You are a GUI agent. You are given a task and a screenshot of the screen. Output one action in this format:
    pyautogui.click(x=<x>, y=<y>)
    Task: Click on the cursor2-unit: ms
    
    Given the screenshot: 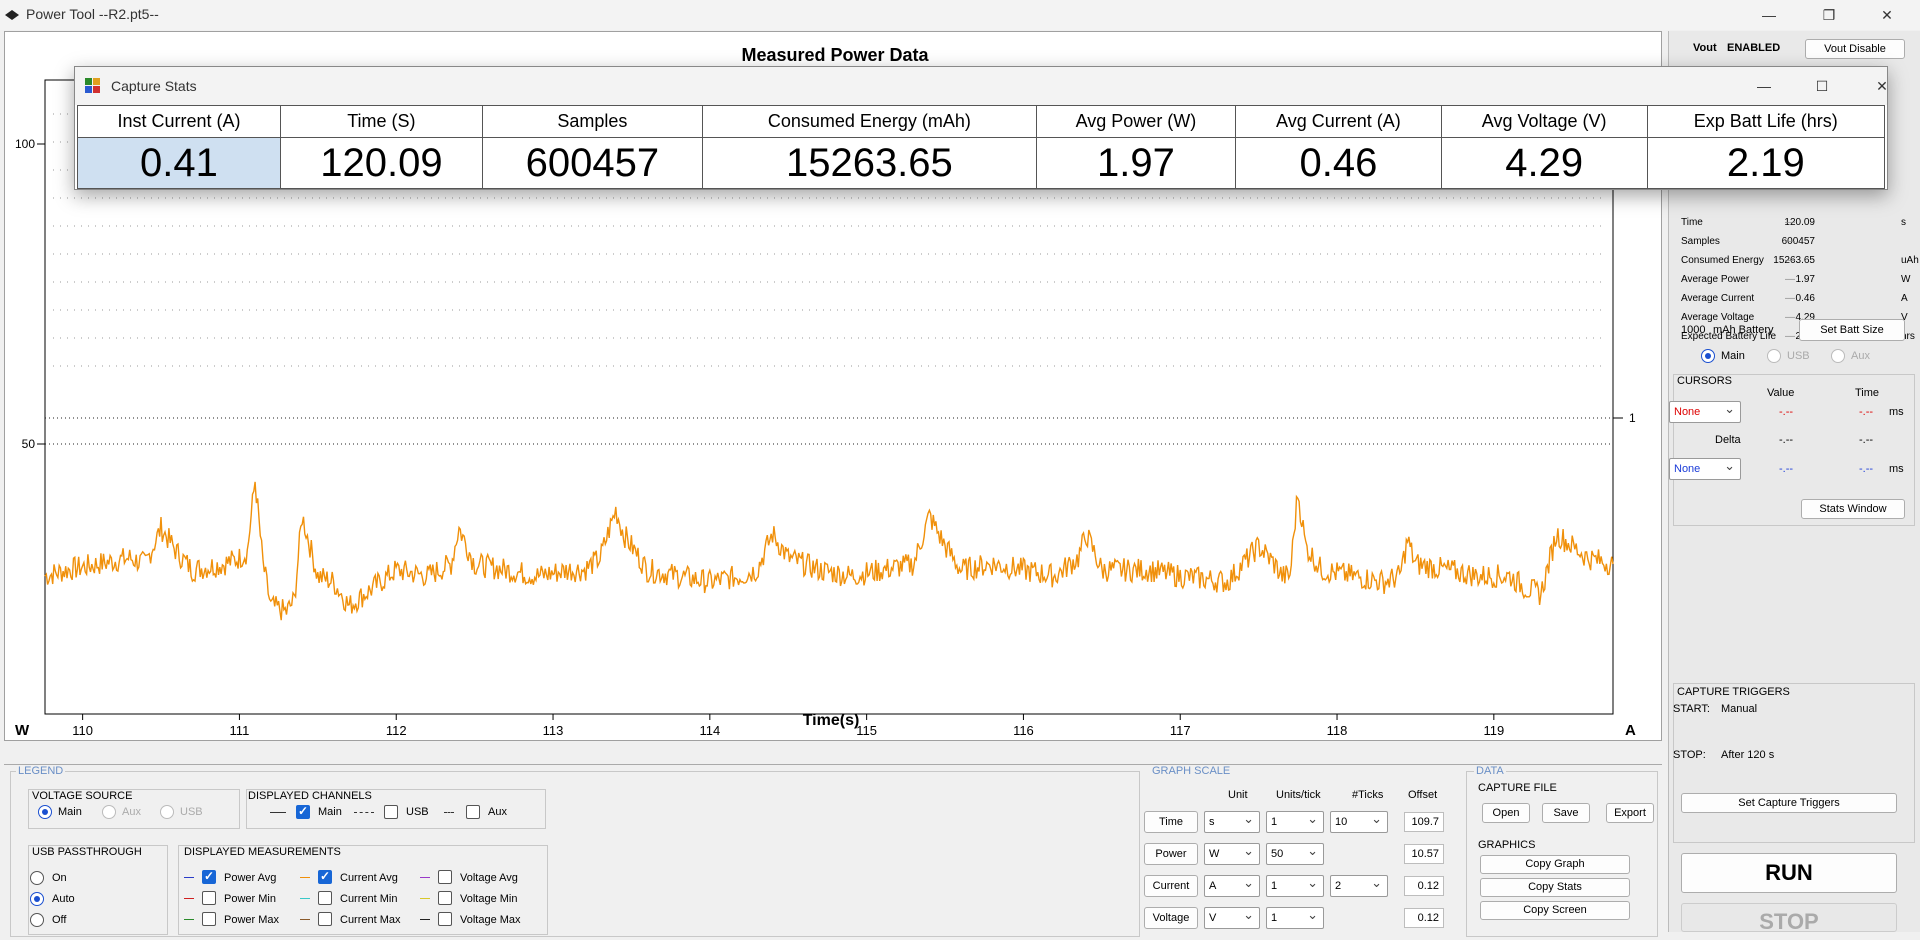 What is the action you would take?
    pyautogui.click(x=1896, y=469)
    